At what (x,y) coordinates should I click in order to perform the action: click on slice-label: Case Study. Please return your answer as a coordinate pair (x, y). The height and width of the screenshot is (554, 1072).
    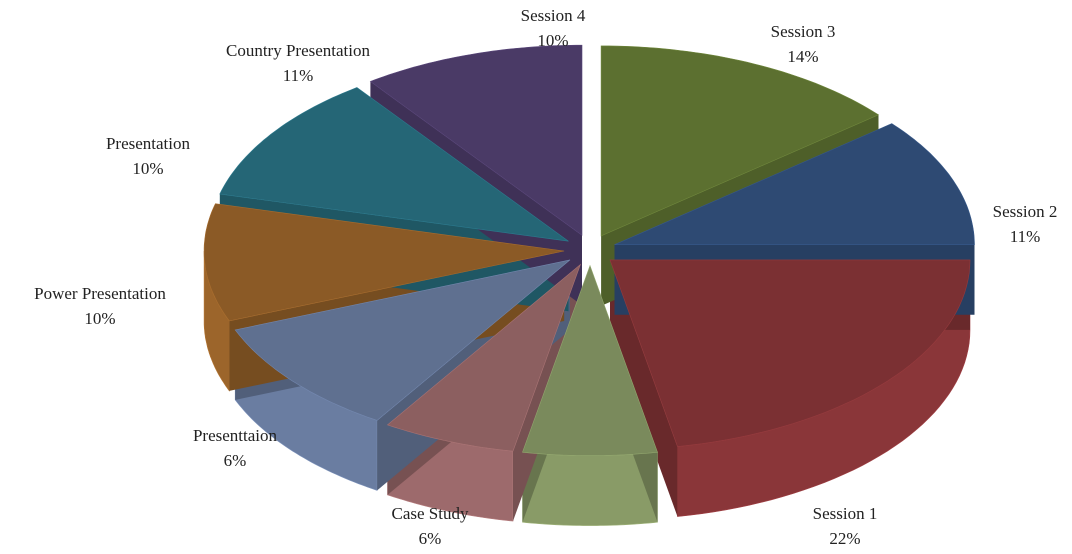
    Looking at the image, I should click on (430, 513).